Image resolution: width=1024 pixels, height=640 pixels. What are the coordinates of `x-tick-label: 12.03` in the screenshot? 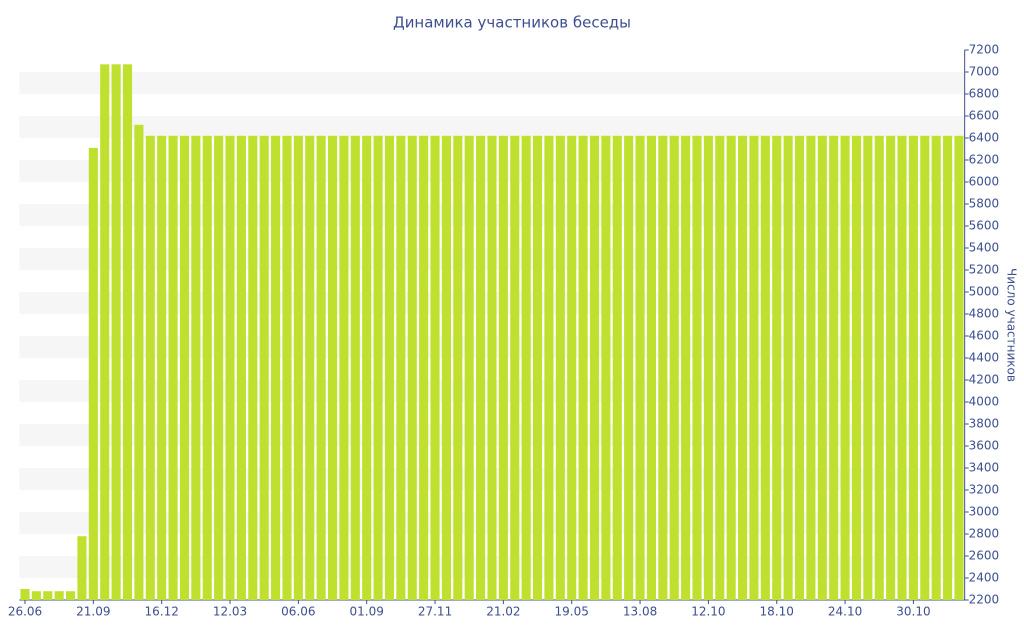 It's located at (230, 612).